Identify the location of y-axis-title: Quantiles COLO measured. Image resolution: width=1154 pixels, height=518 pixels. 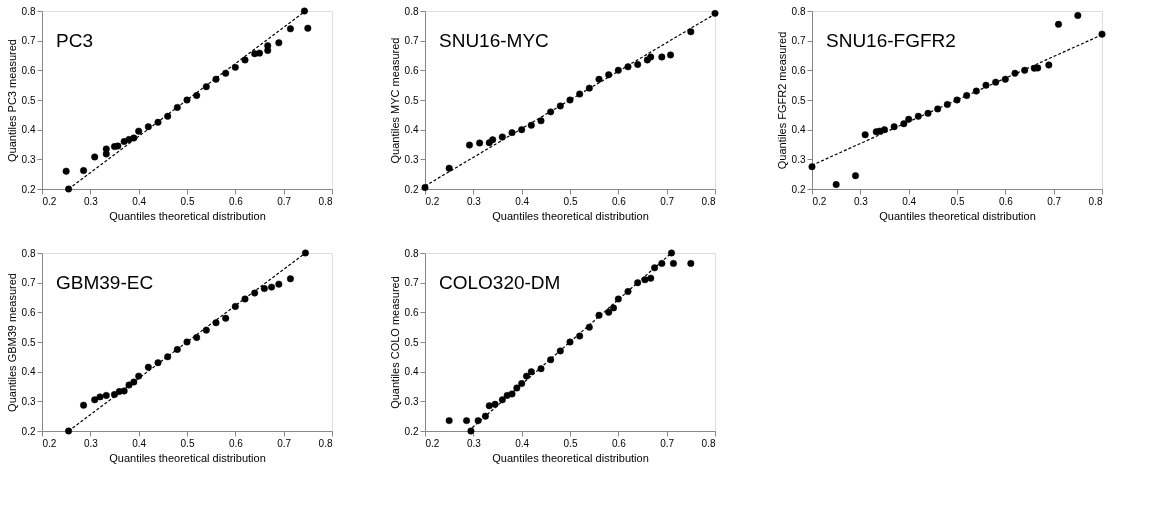
(394, 342).